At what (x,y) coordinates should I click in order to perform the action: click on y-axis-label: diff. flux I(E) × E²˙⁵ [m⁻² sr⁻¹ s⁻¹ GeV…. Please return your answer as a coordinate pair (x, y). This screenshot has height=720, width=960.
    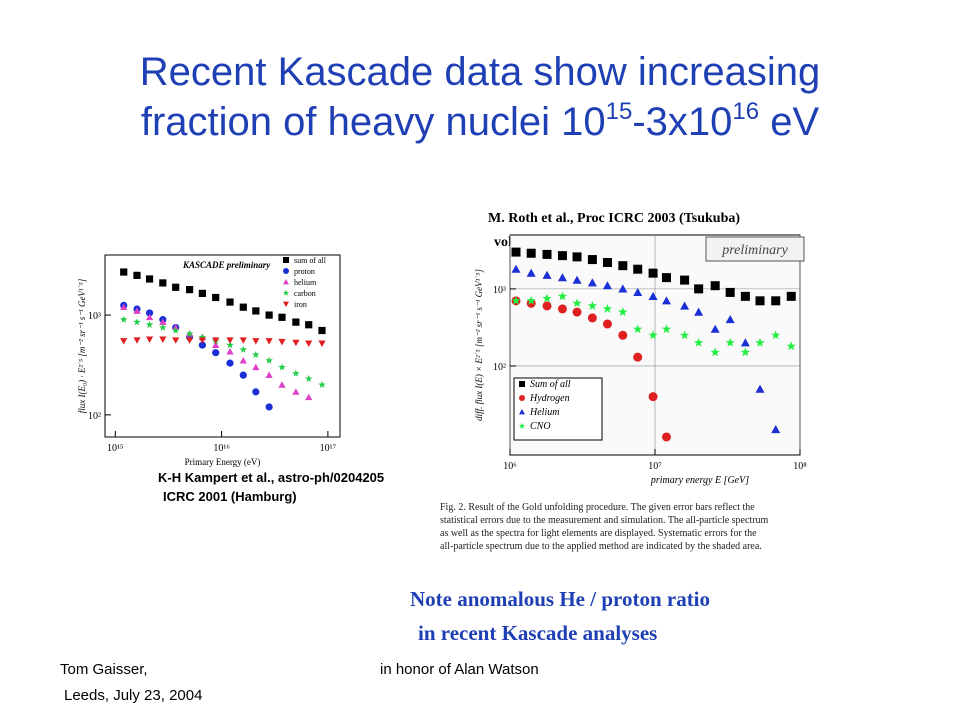
    Looking at the image, I should click on (479, 345).